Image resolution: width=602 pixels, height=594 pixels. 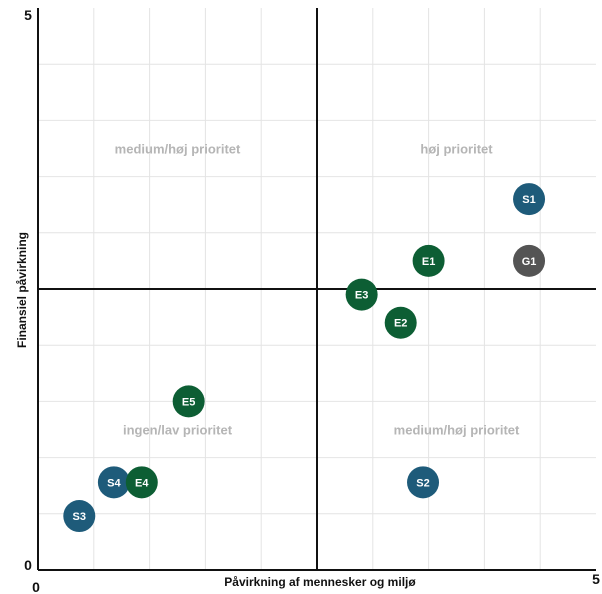 What do you see at coordinates (178, 430) in the screenshot?
I see `quadrant-label: ingen/lav prioritet` at bounding box center [178, 430].